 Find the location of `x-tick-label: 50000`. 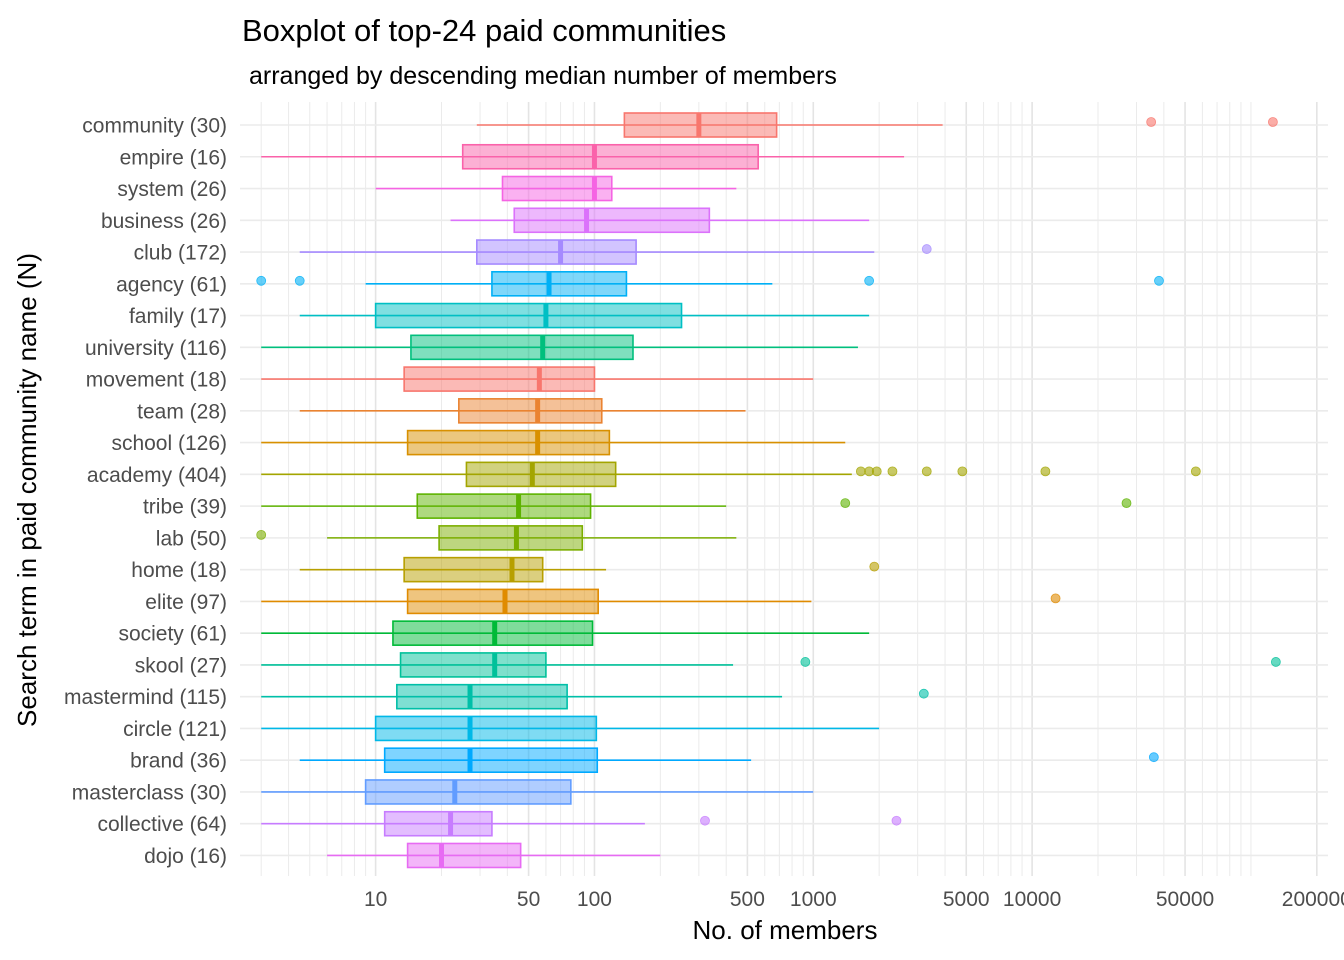

x-tick-label: 50000 is located at coordinates (1185, 899).